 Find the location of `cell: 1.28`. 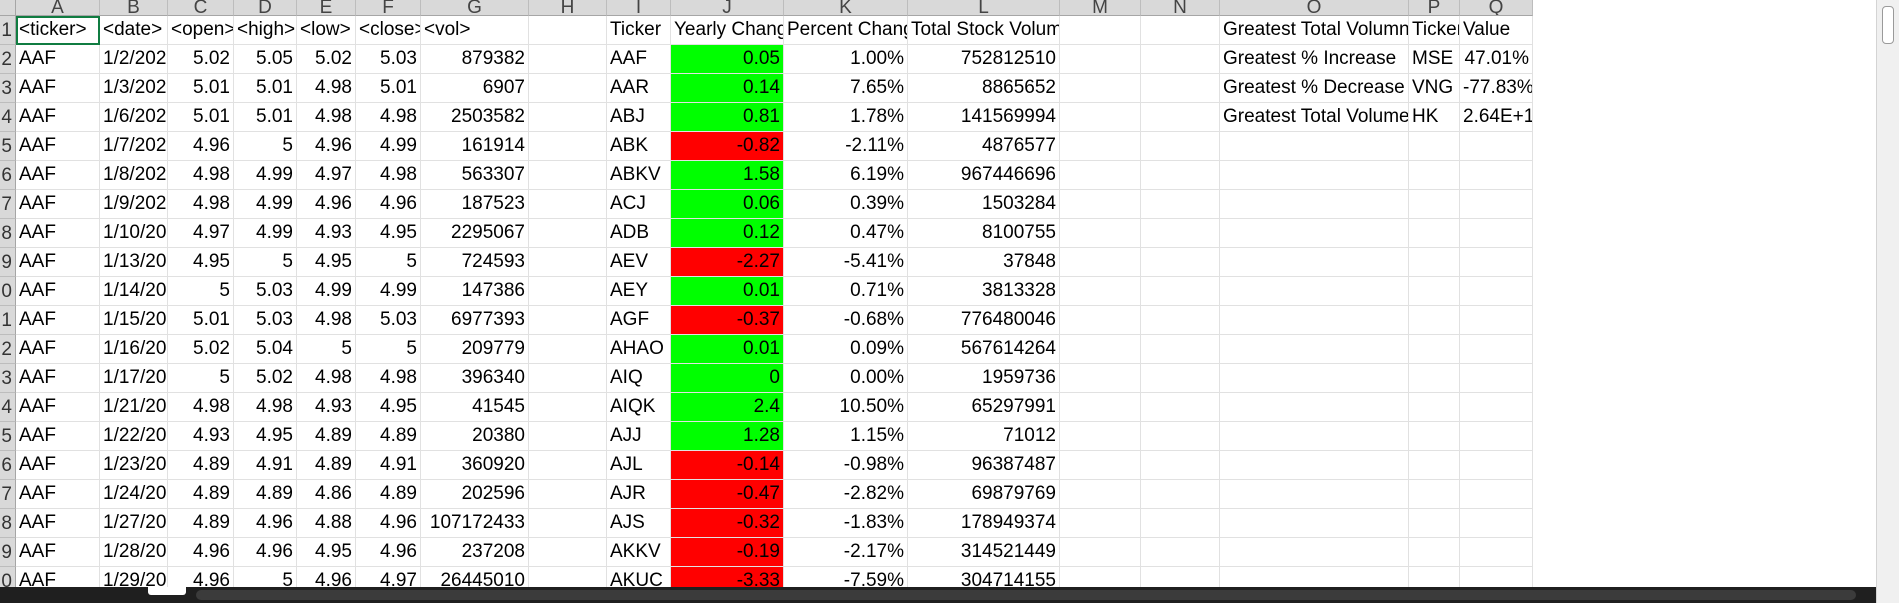

cell: 1.28 is located at coordinates (727, 436).